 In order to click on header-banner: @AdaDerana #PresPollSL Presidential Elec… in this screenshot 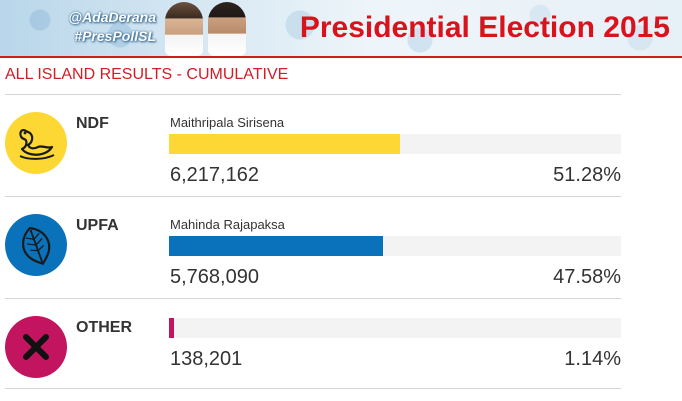, I will do `click(341, 28)`.